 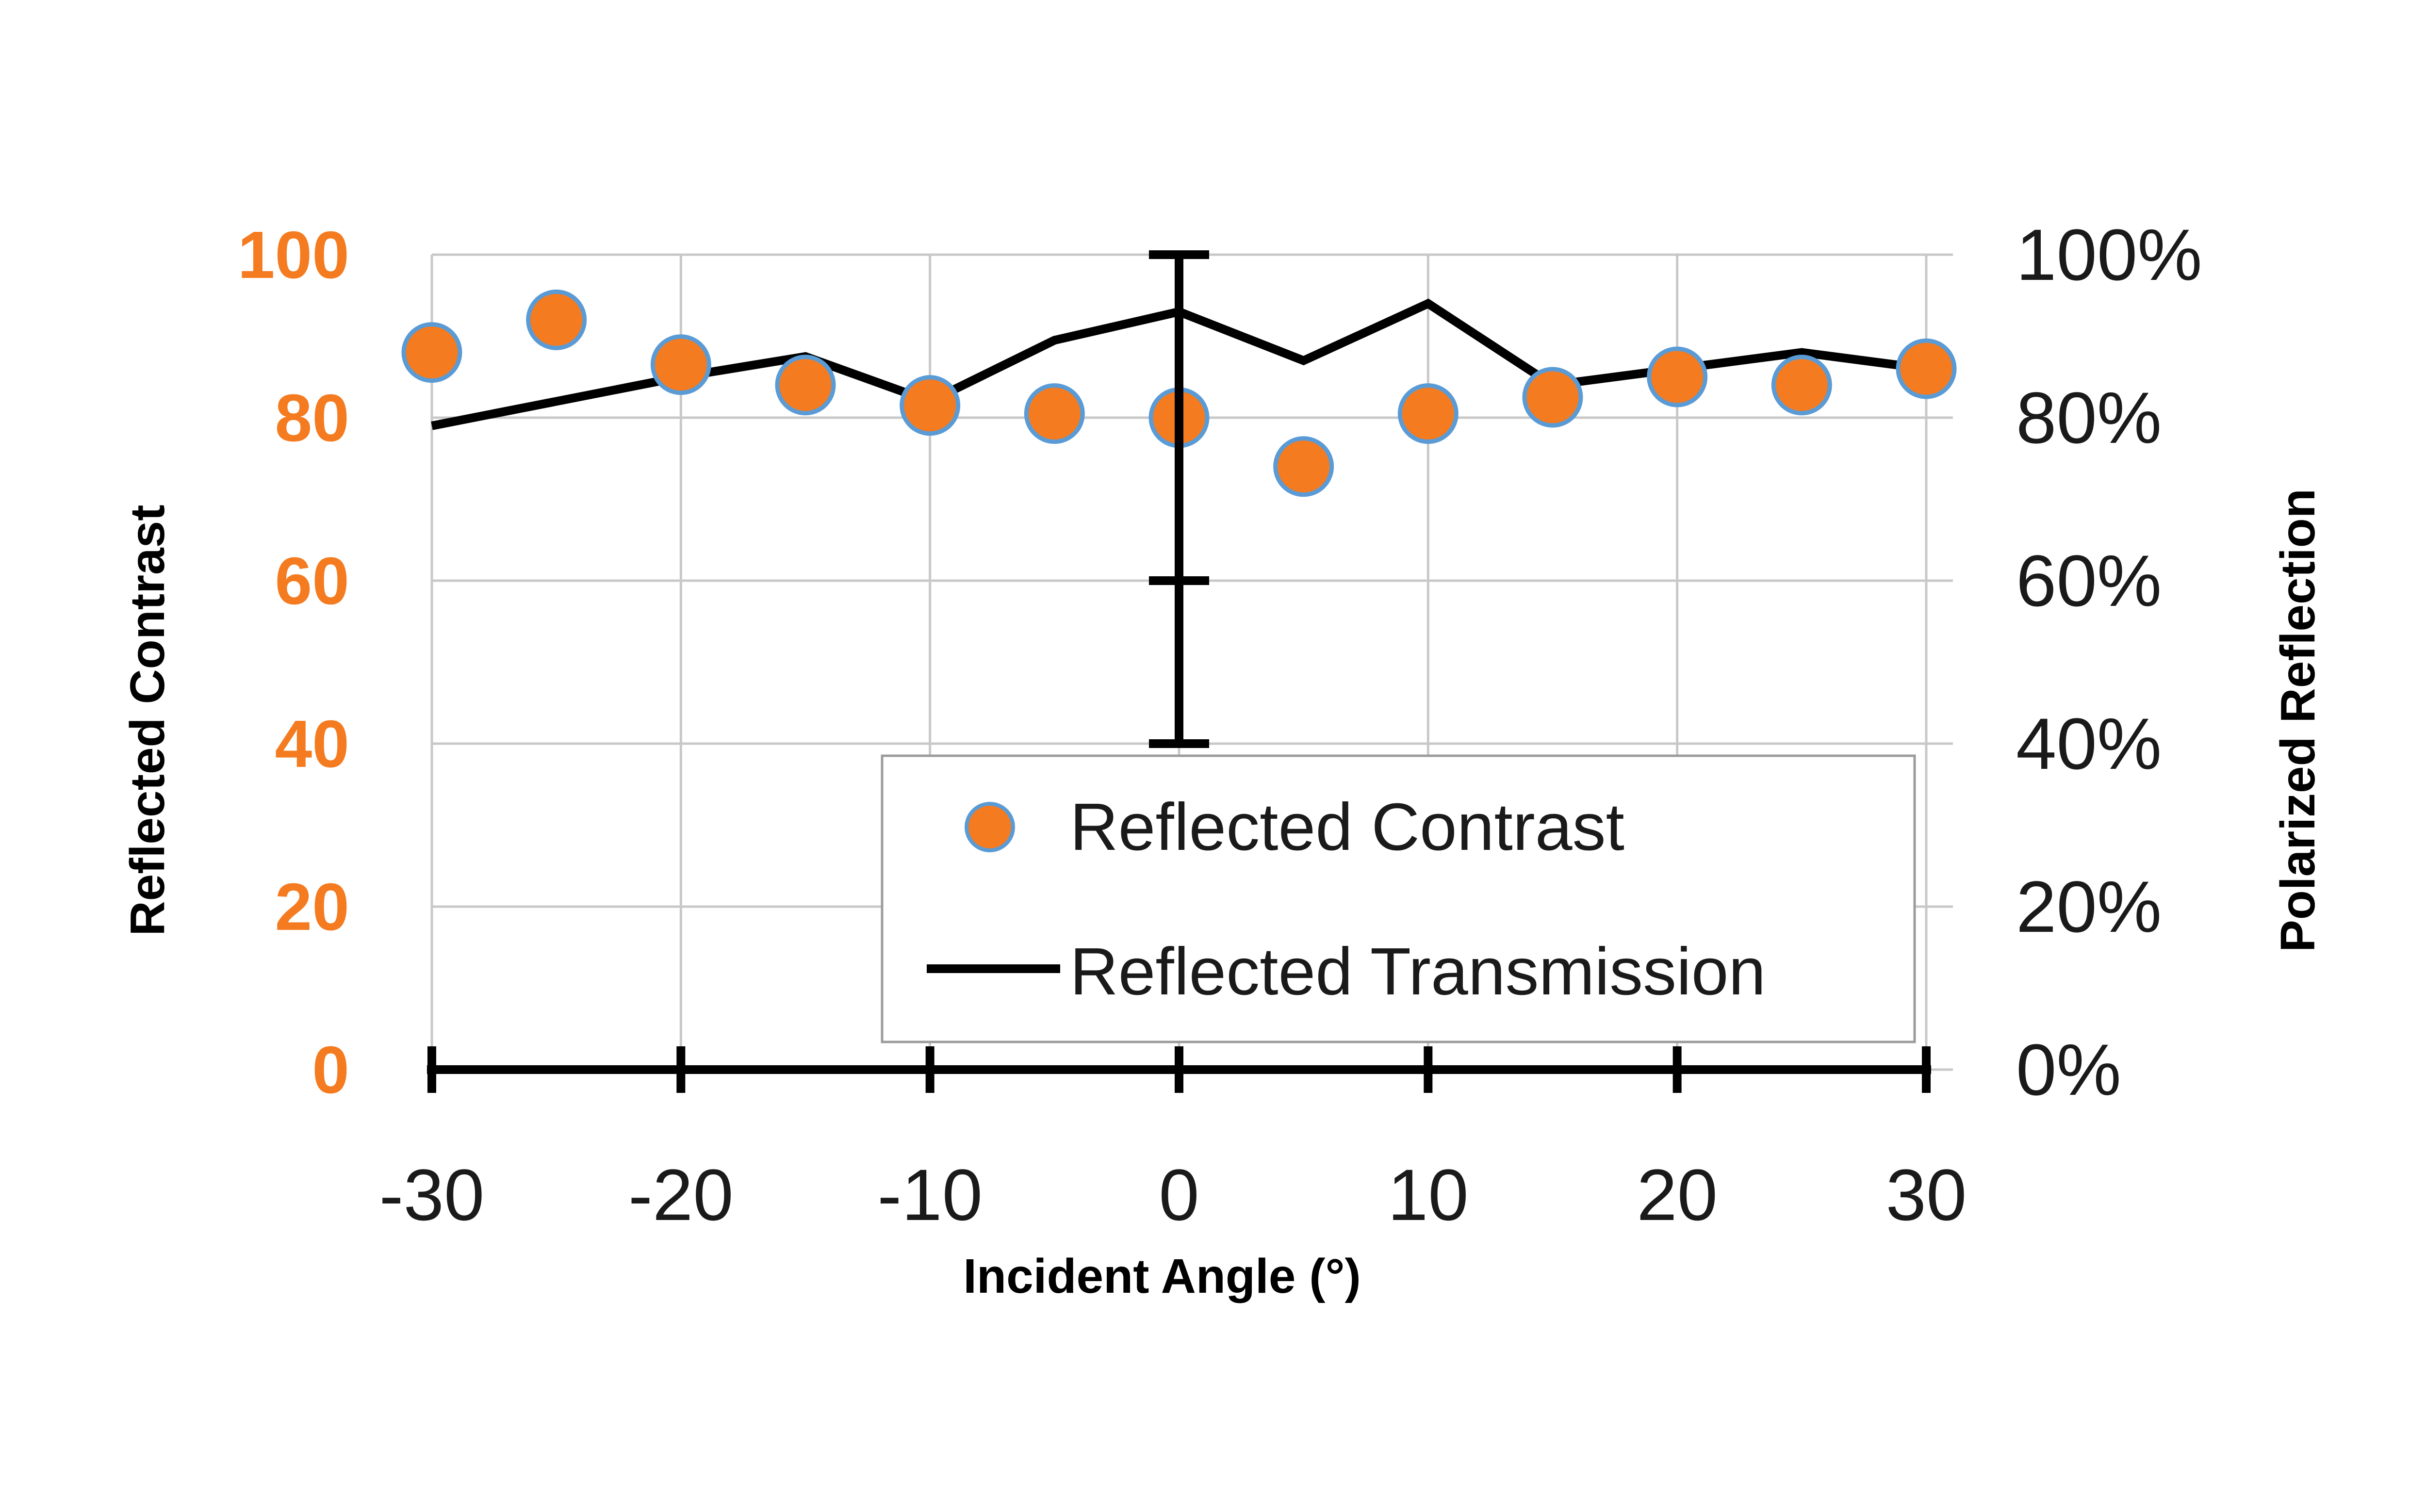 I want to click on x-tick-label: -10, so click(x=930, y=1195).